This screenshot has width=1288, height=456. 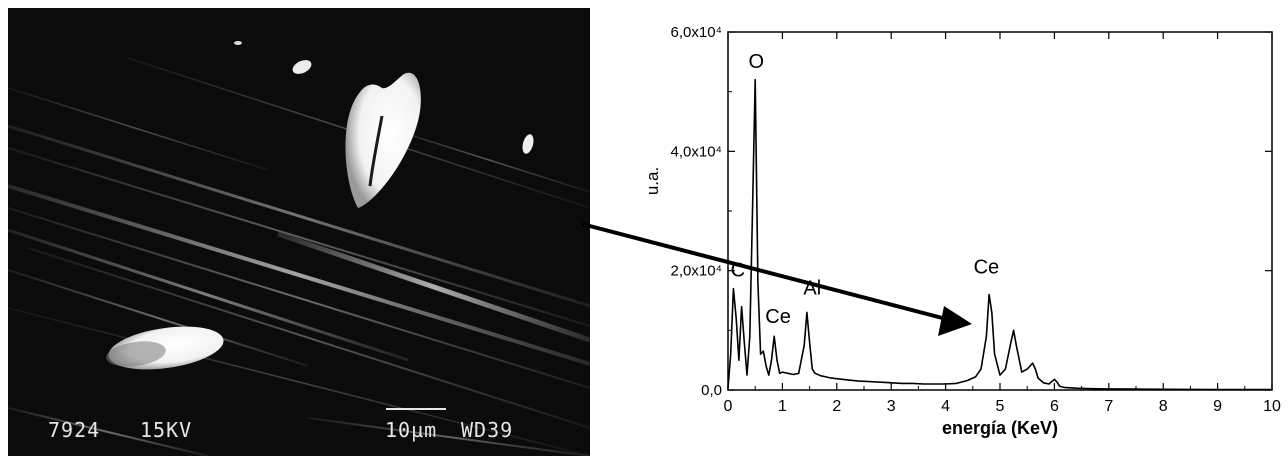 What do you see at coordinates (652, 181) in the screenshot?
I see `y-axis-title: u.a.` at bounding box center [652, 181].